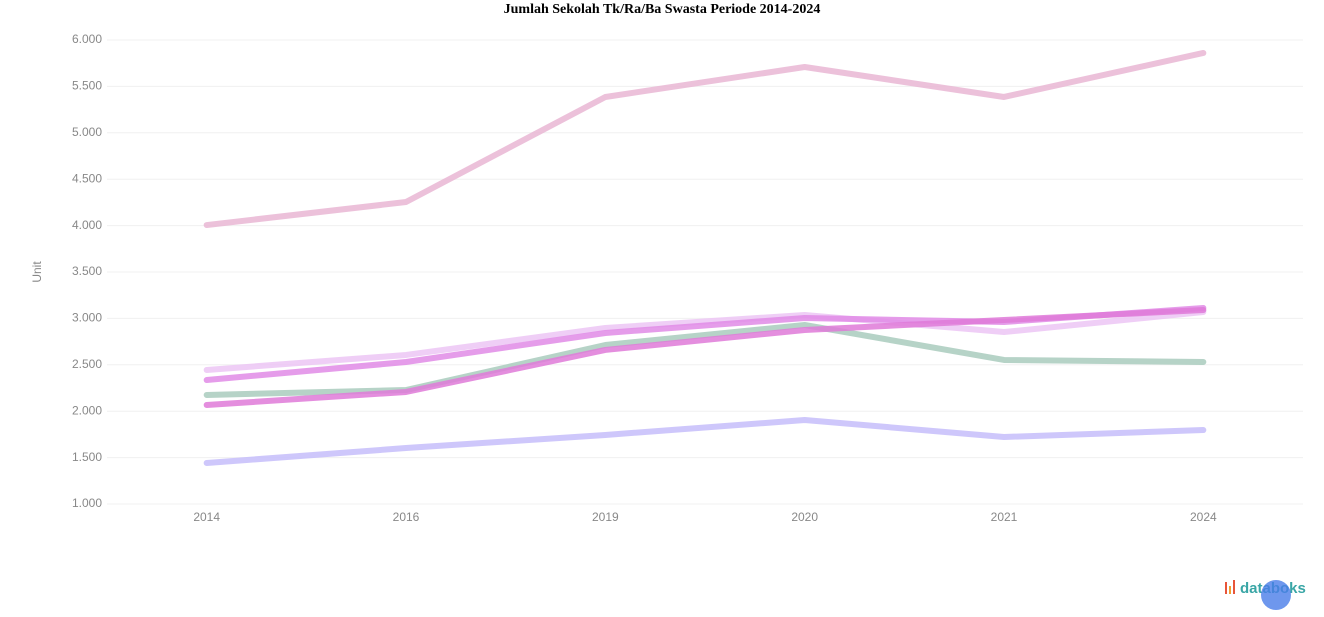  I want to click on y-tick-label: 2.500, so click(87, 364).